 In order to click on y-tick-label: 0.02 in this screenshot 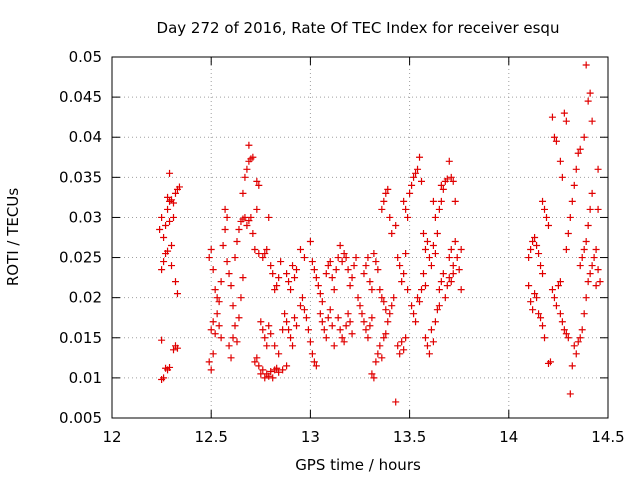, I will do `click(85, 298)`.